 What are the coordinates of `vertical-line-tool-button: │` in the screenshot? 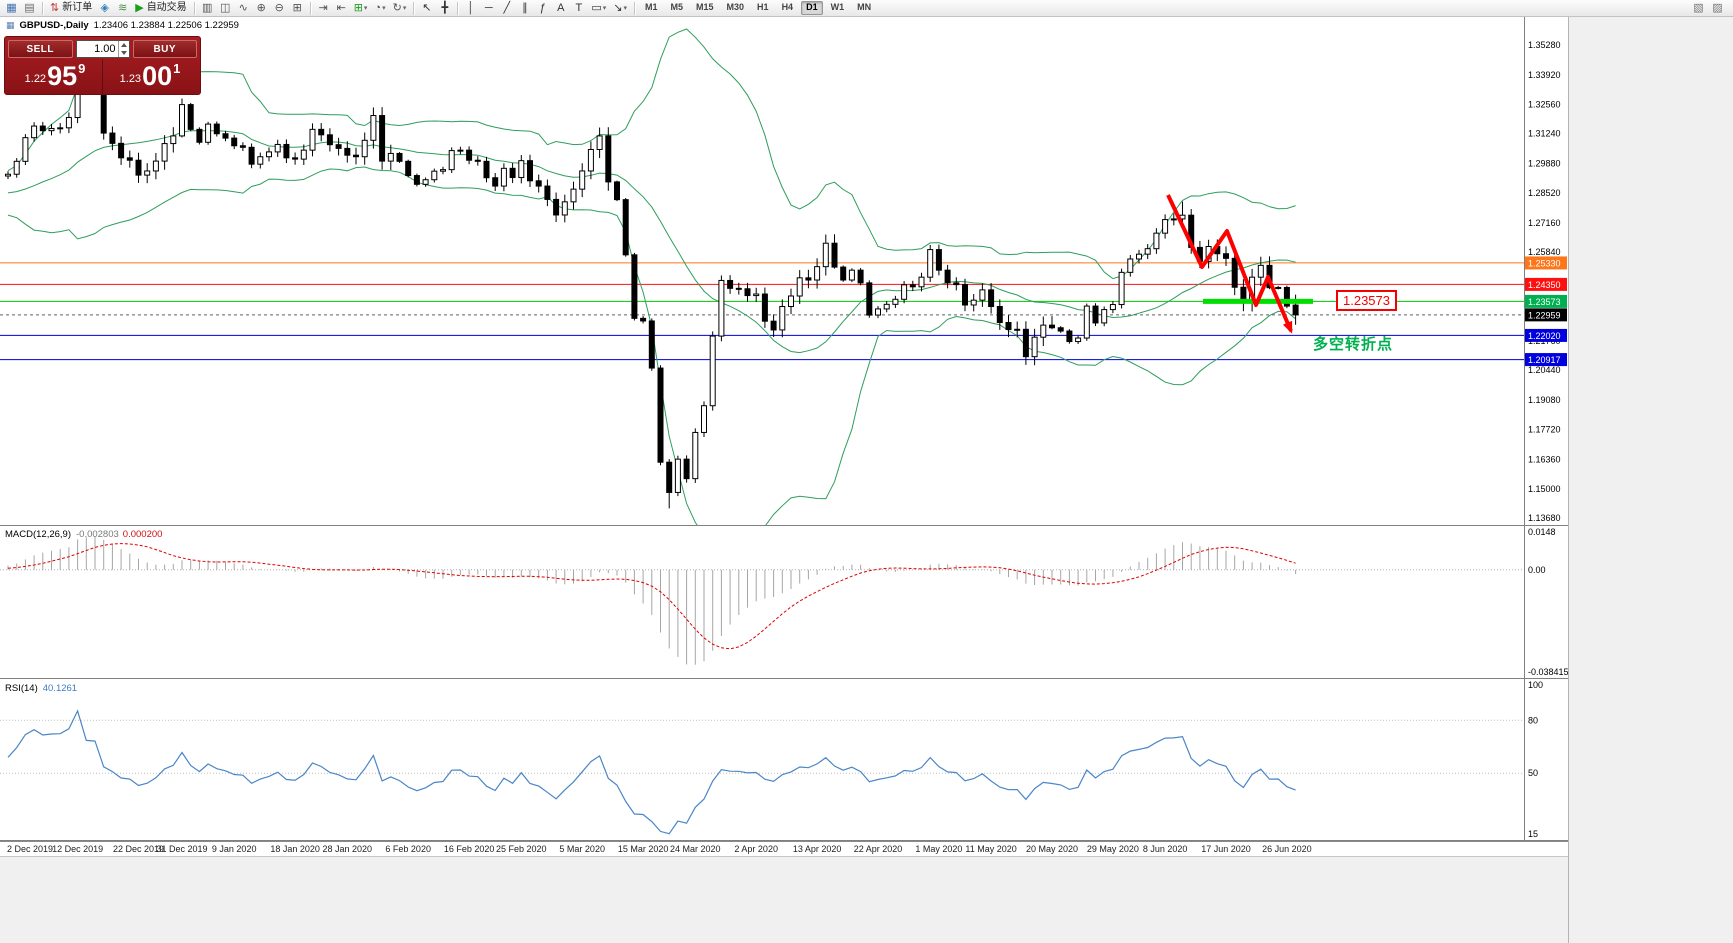 It's located at (470, 8).